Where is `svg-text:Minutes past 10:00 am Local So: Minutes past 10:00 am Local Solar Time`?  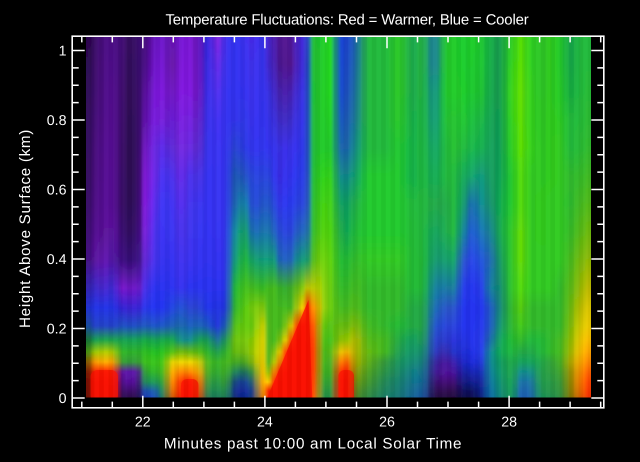
svg-text:Minutes past 10:00 am Local So: Minutes past 10:00 am Local Solar Time is located at coordinates (313, 444).